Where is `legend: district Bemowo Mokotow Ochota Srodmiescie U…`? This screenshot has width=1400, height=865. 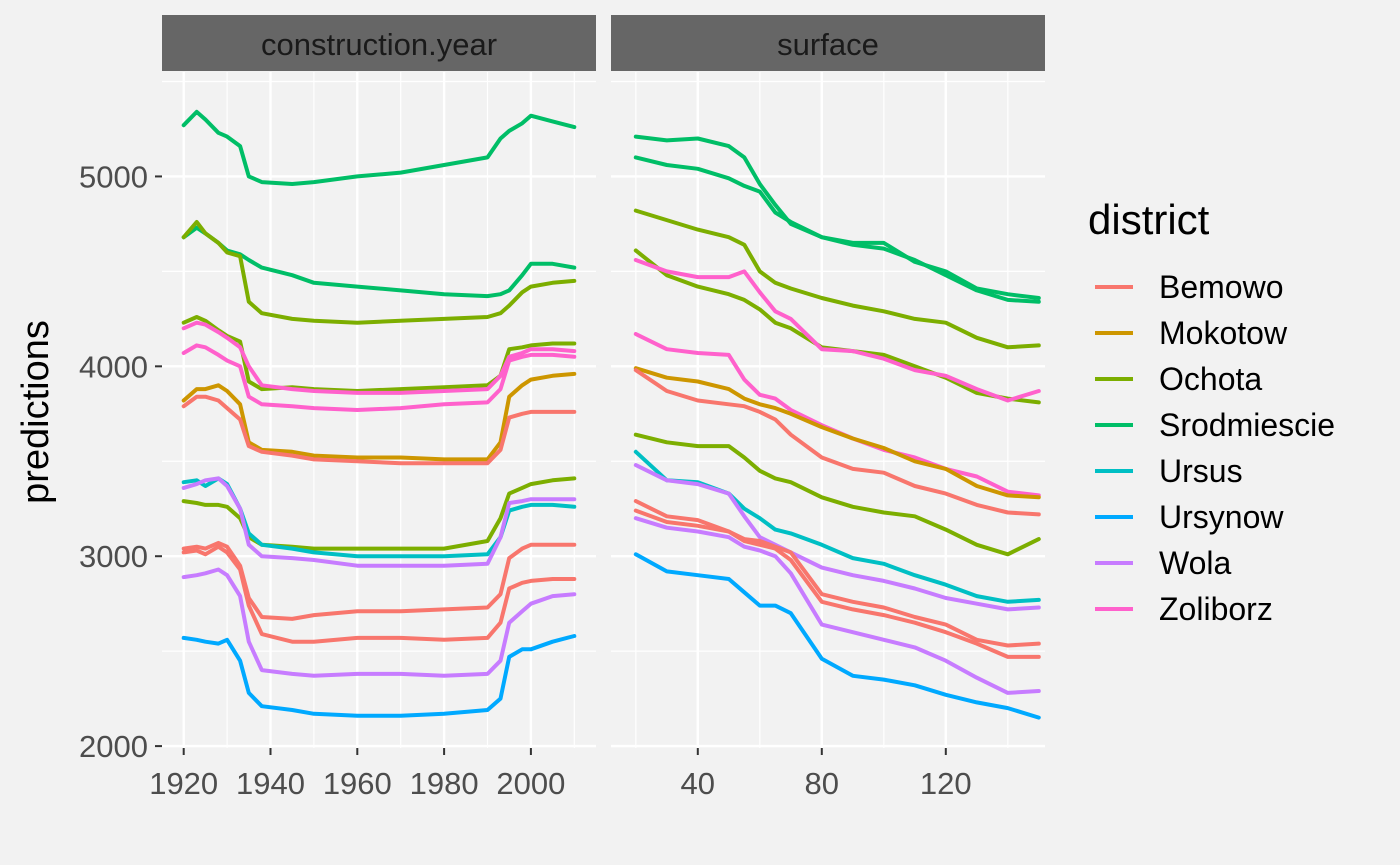 legend: district Bemowo Mokotow Ochota Srodmiescie U… is located at coordinates (1211, 411).